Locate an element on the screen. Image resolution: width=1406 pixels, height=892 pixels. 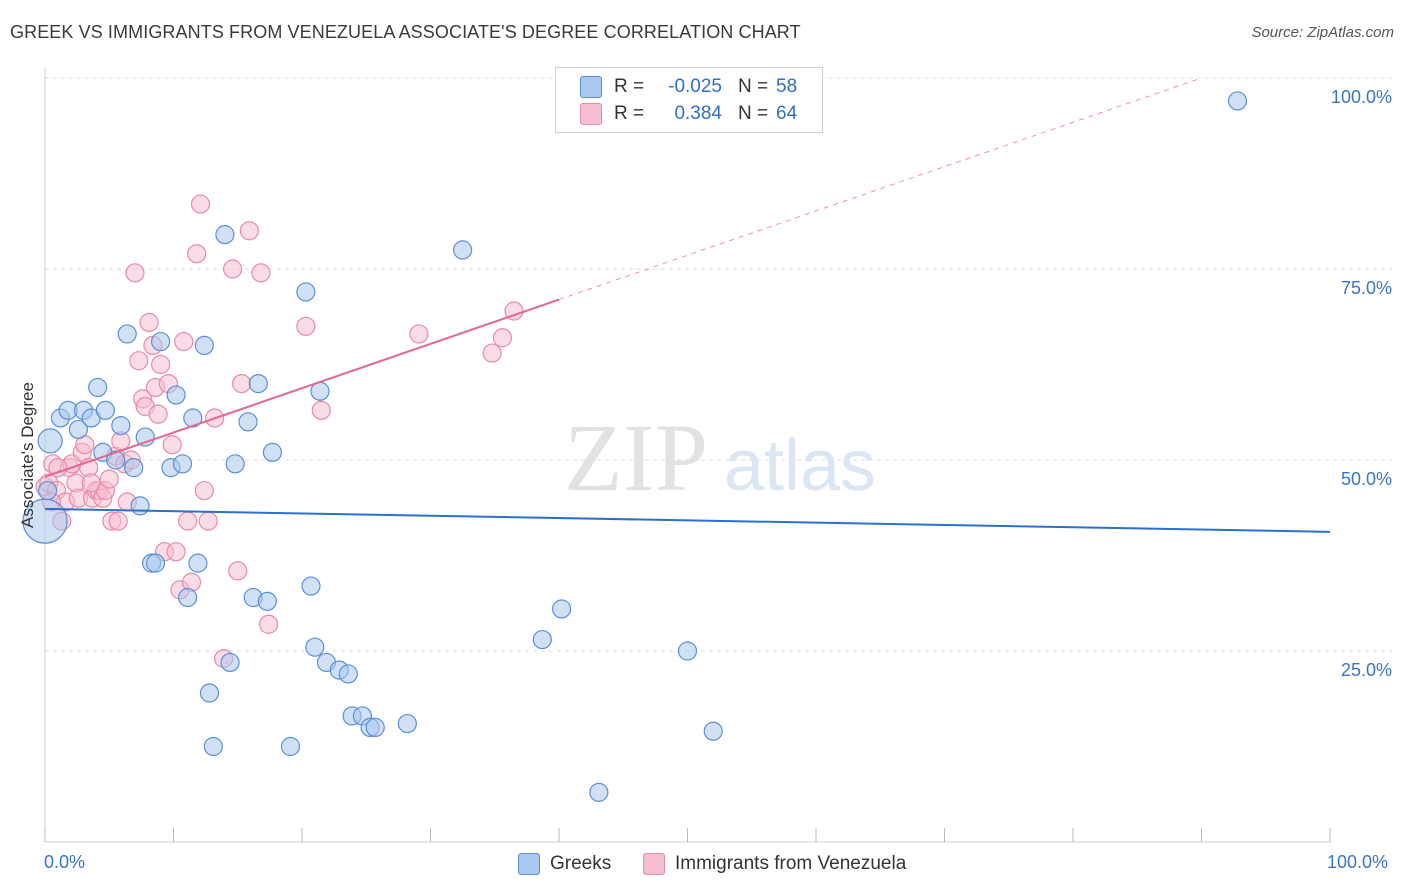
greek-n-value: 58 is located at coordinates (787, 86).